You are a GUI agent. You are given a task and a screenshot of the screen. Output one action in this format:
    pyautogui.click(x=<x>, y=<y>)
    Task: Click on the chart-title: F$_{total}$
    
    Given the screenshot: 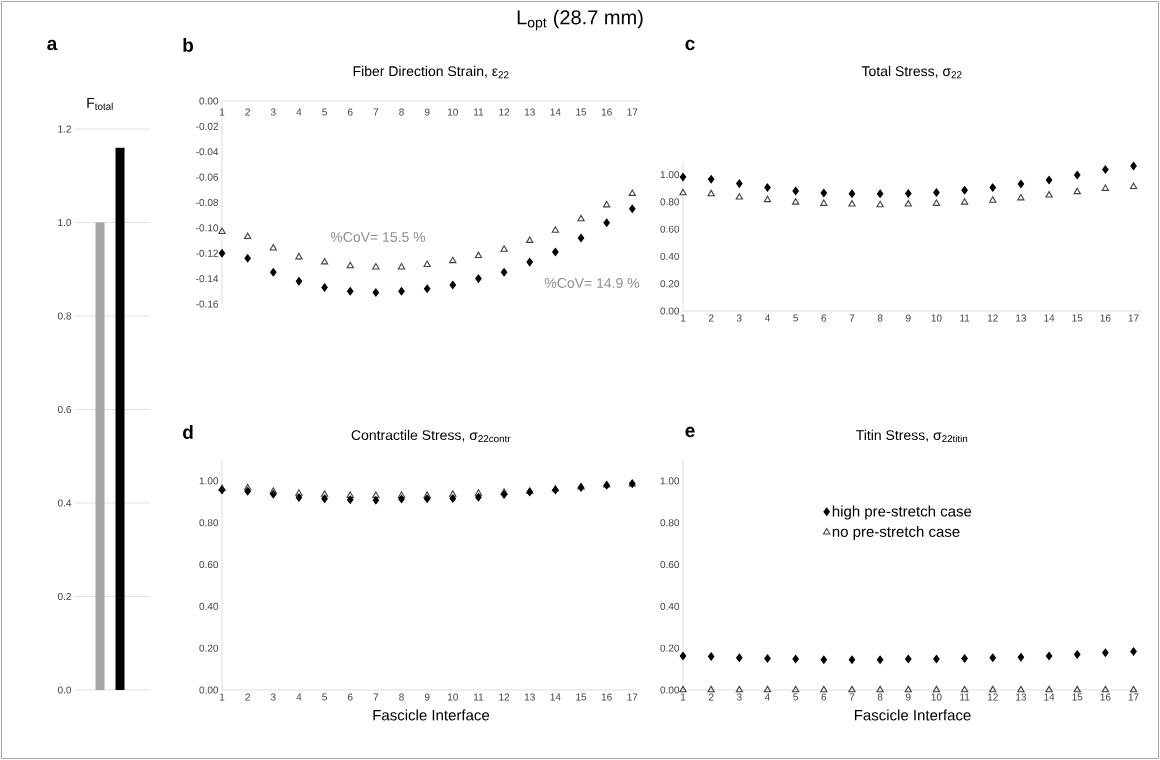 What is the action you would take?
    pyautogui.click(x=100, y=104)
    